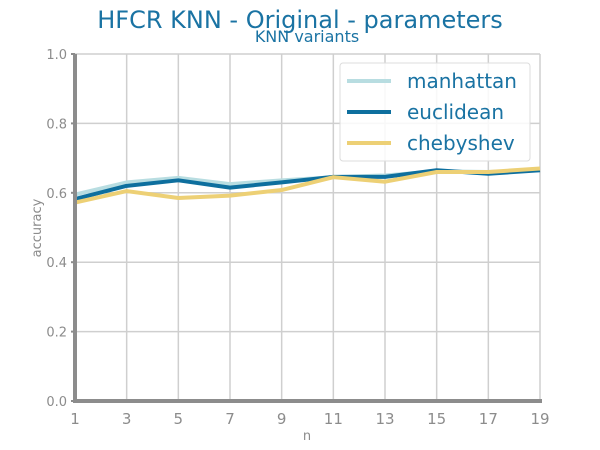  I want to click on y-tick-label: 0.2, so click(56, 333).